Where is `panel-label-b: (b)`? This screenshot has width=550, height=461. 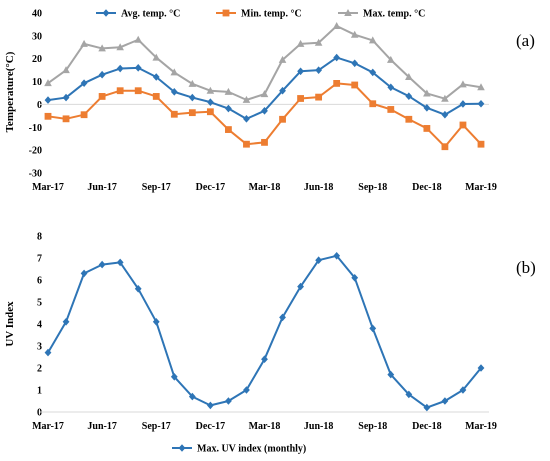
panel-label-b: (b) is located at coordinates (526, 267).